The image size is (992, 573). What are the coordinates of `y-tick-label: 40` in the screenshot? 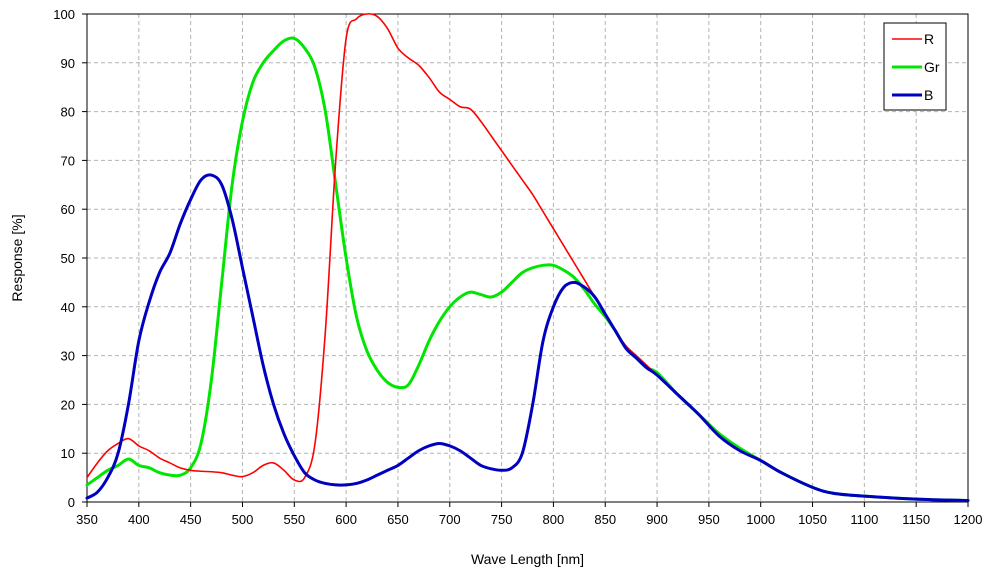 It's located at (68, 307).